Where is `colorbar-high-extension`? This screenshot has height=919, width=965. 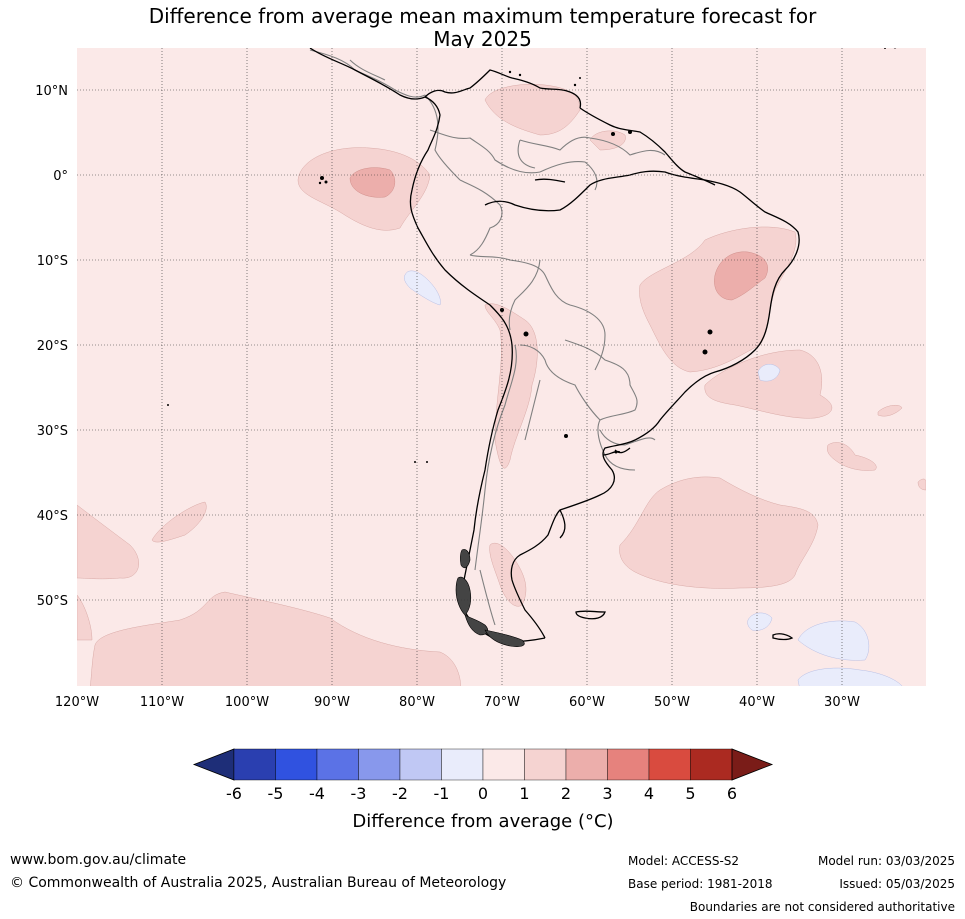
colorbar-high-extension is located at coordinates (752, 764).